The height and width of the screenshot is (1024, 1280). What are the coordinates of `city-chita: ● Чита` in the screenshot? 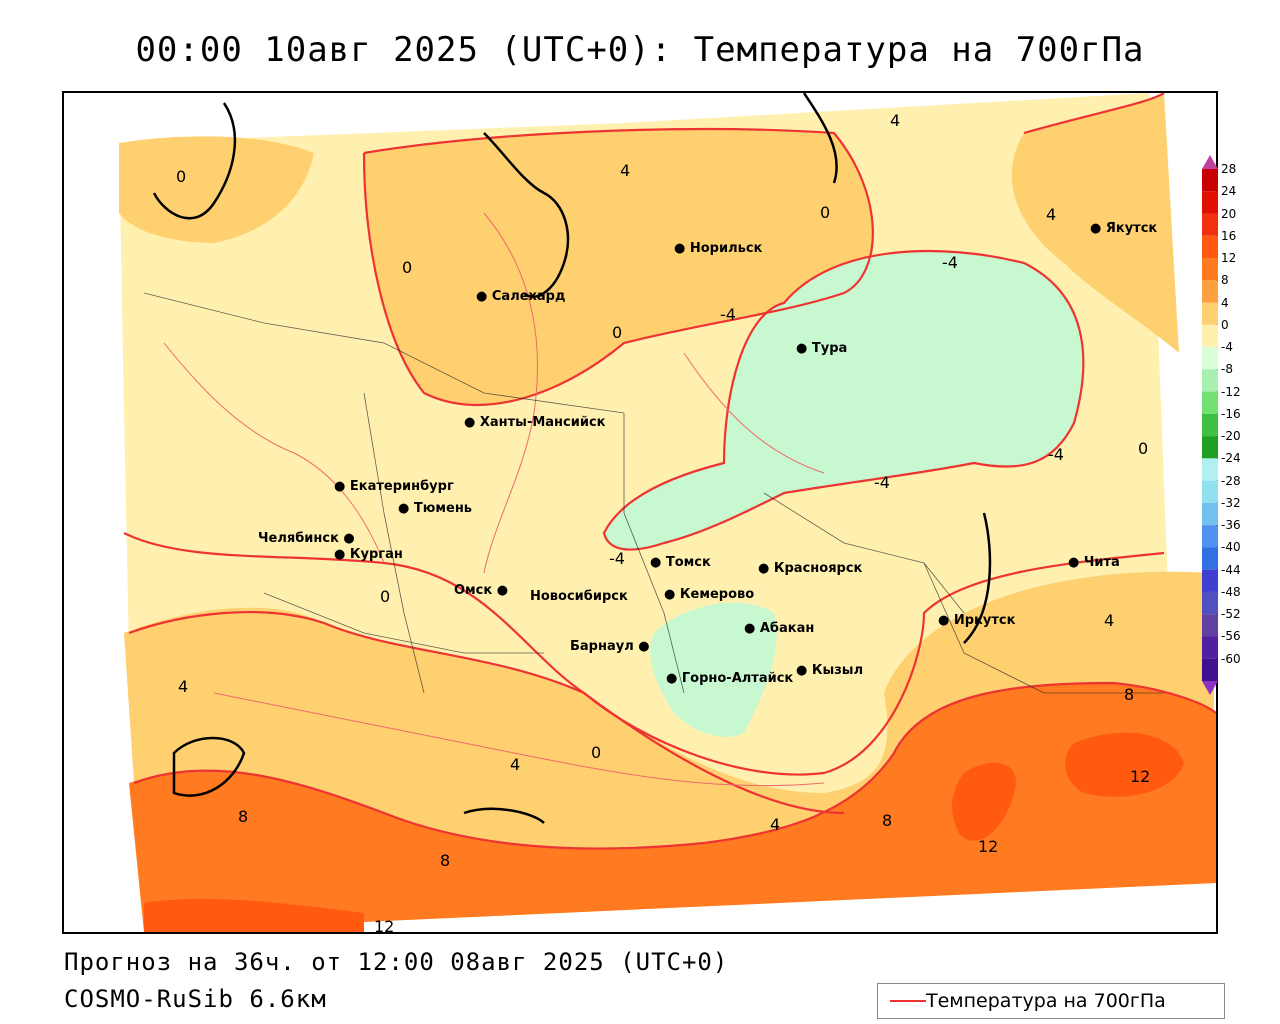 It's located at (1094, 562).